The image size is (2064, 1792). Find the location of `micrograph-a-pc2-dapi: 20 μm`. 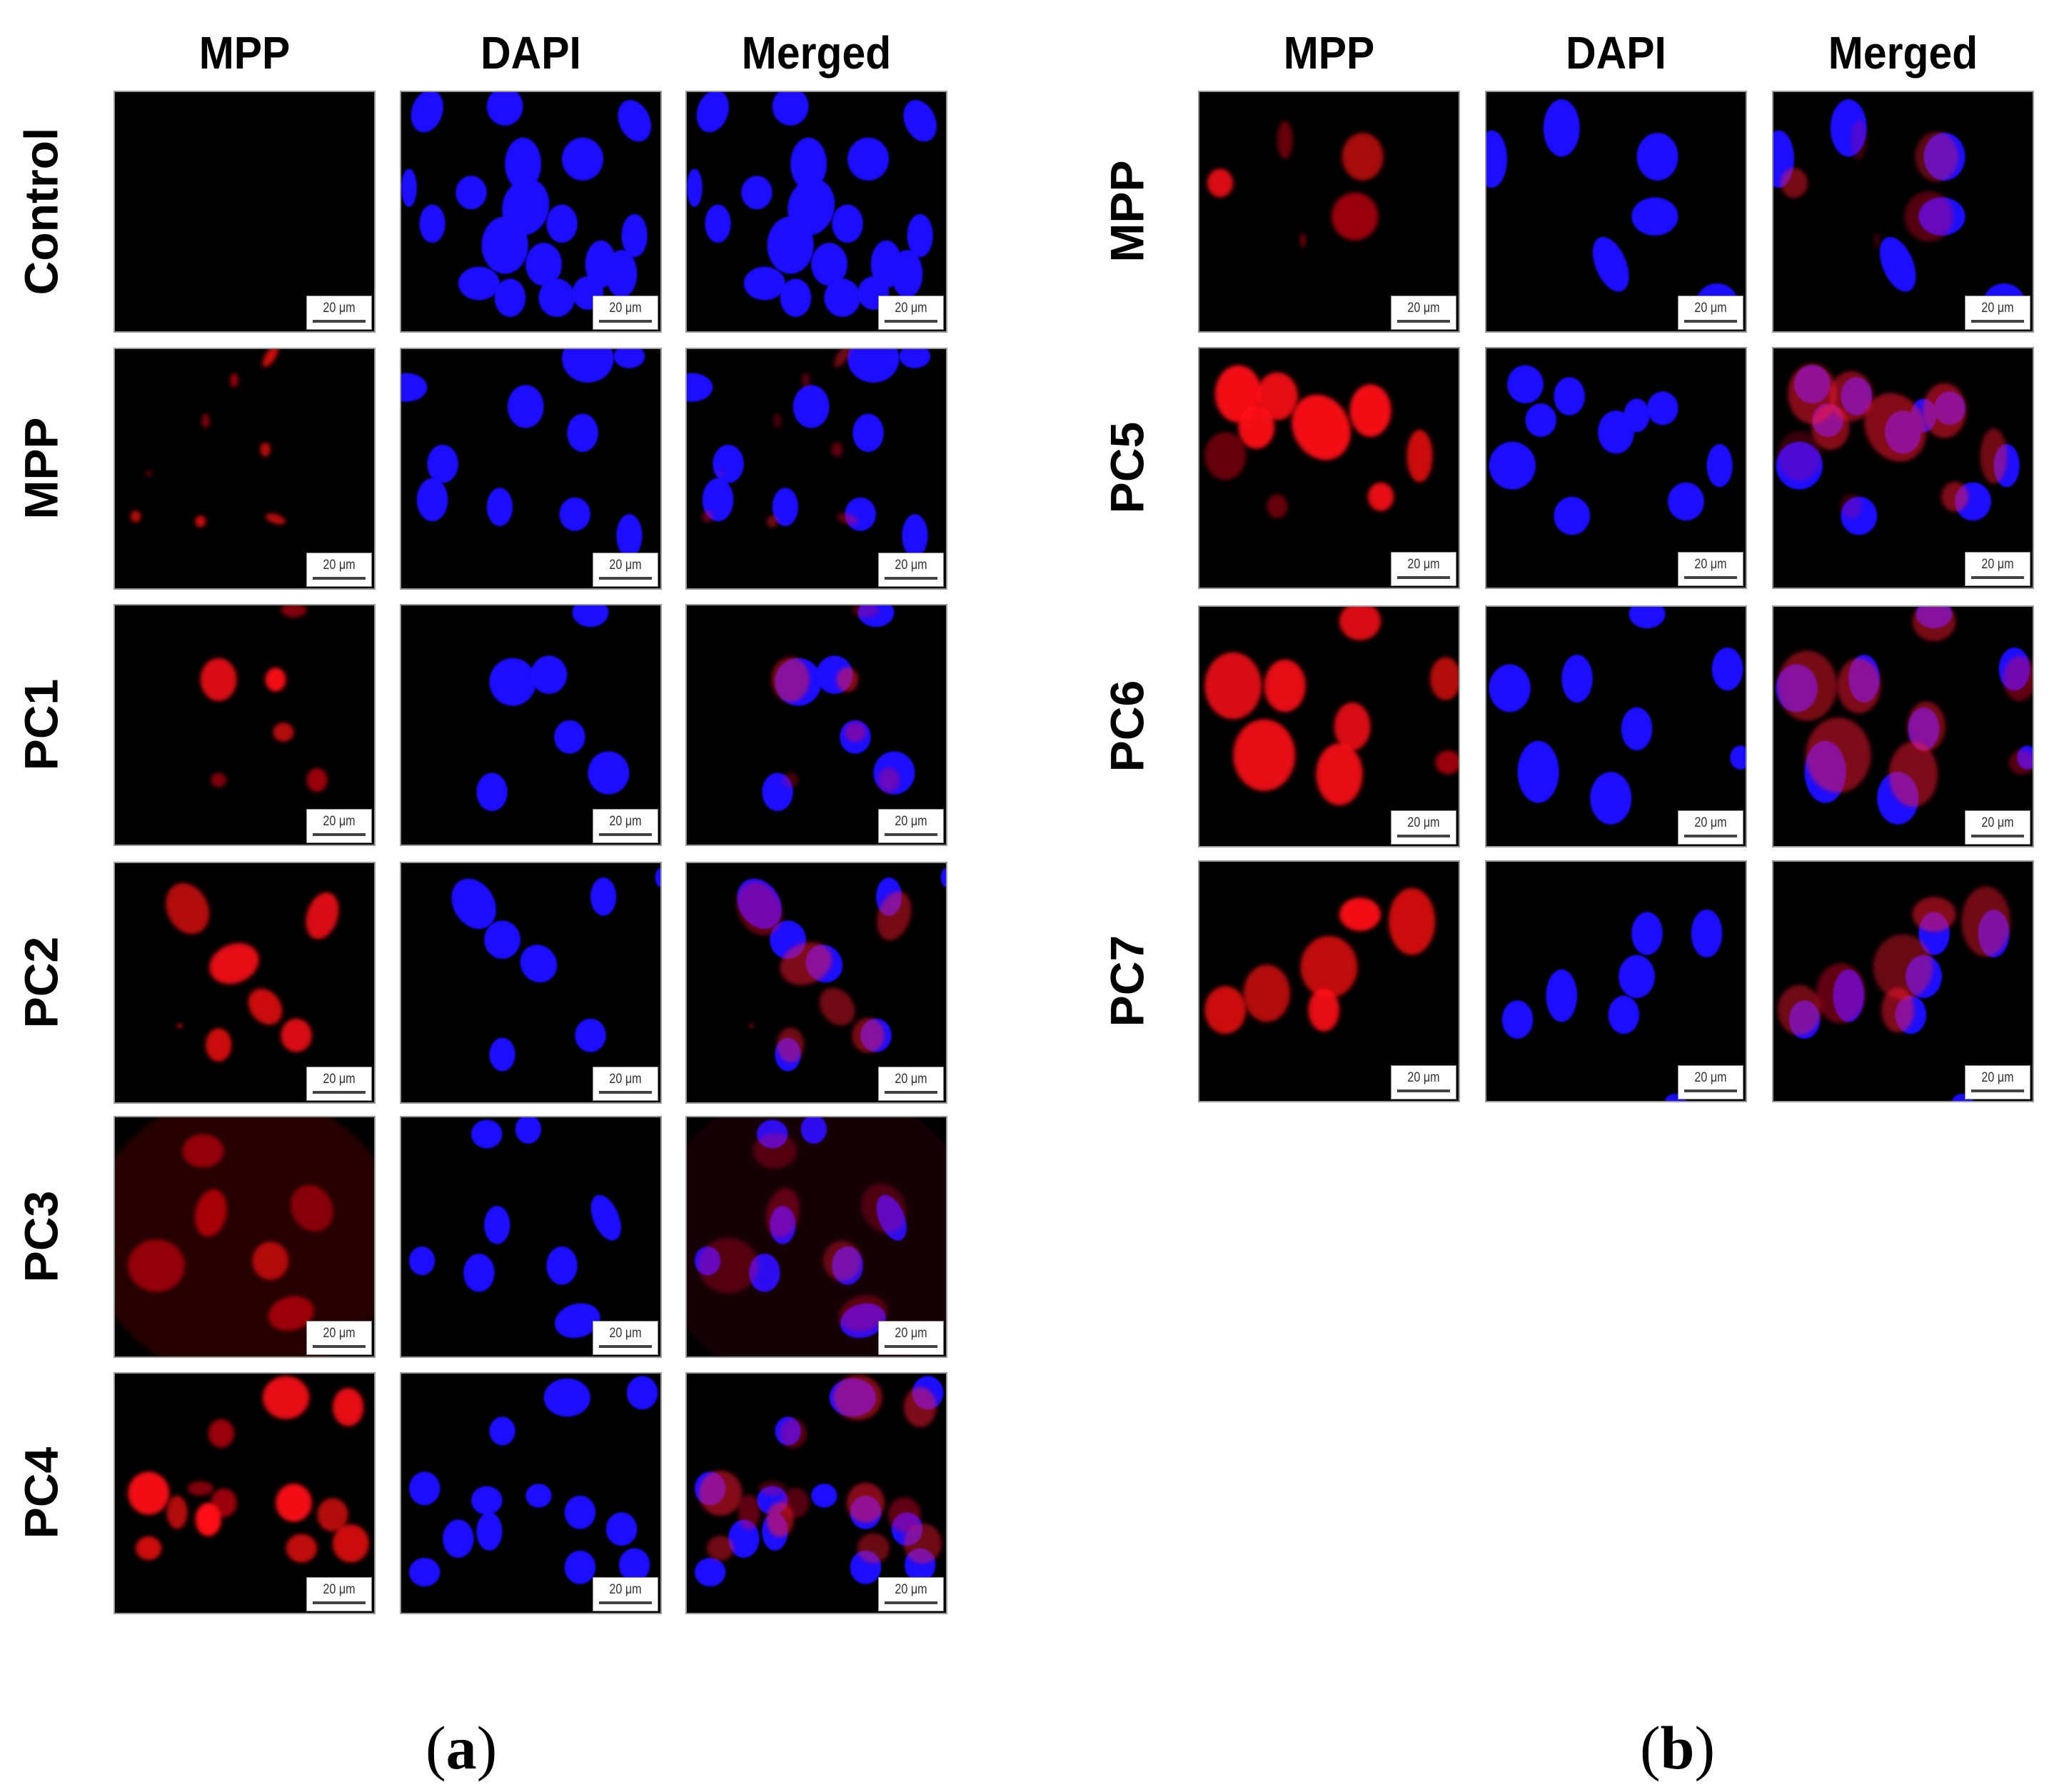

micrograph-a-pc2-dapi: 20 μm is located at coordinates (530, 983).